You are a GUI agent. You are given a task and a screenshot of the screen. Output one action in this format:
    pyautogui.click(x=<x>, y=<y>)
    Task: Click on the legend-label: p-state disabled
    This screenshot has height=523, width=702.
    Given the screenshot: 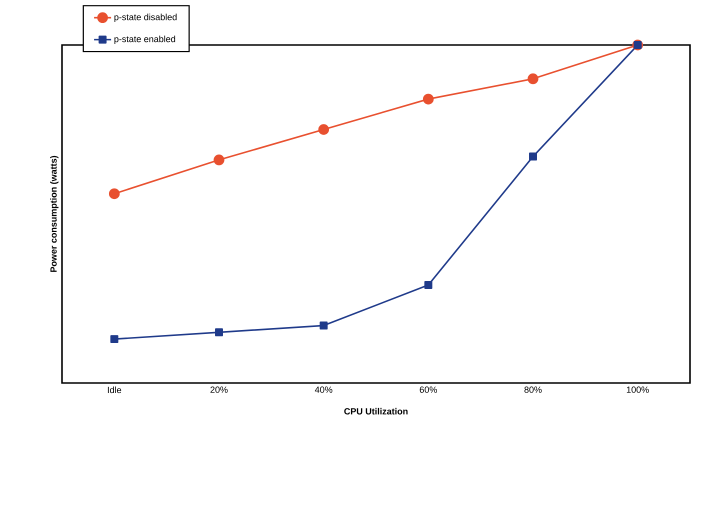 What is the action you would take?
    pyautogui.click(x=145, y=18)
    